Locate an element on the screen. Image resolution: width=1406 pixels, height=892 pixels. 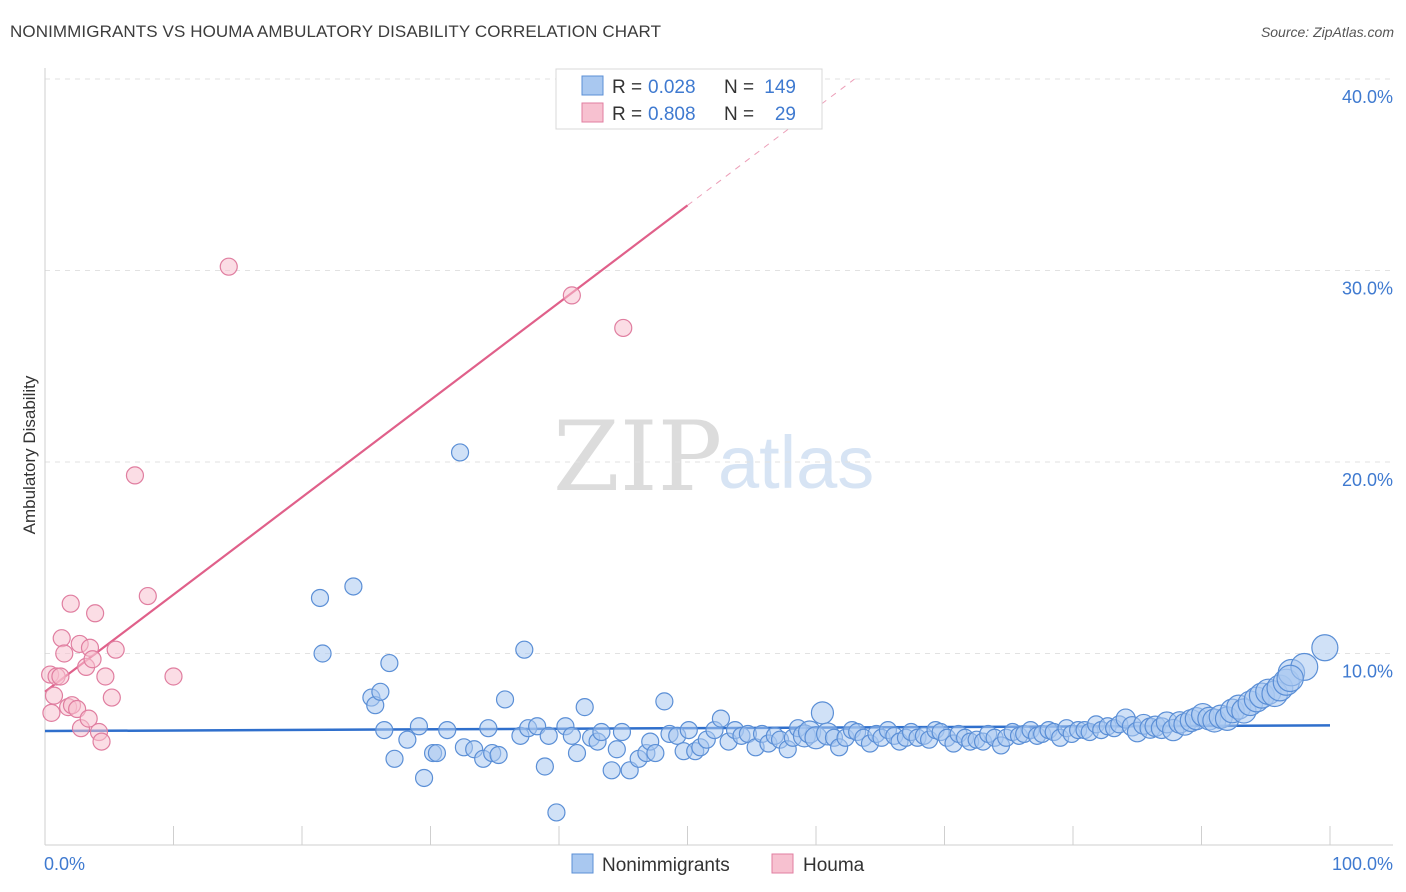
y-tick-label-20: 20.0% is located at coordinates (1367, 480).